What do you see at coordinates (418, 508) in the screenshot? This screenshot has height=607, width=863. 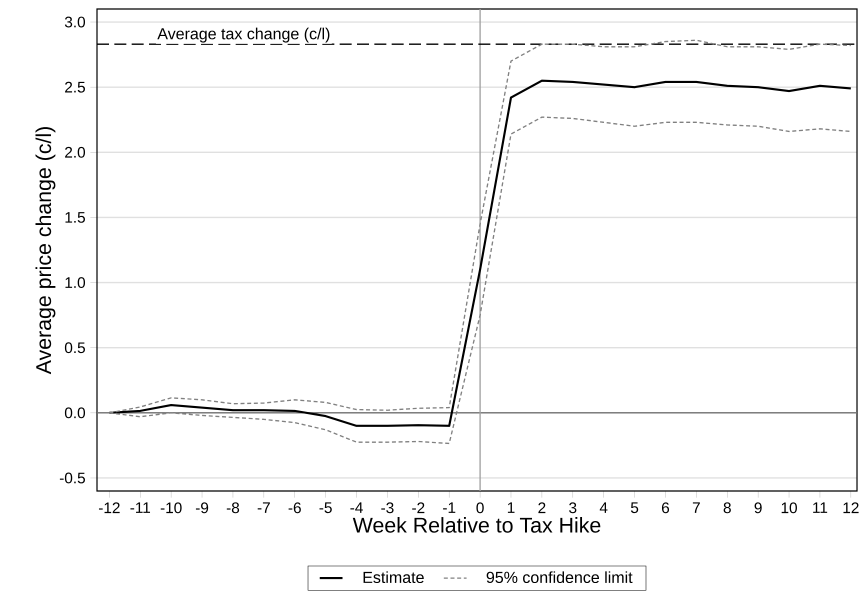 I see `x-tick-label: -2` at bounding box center [418, 508].